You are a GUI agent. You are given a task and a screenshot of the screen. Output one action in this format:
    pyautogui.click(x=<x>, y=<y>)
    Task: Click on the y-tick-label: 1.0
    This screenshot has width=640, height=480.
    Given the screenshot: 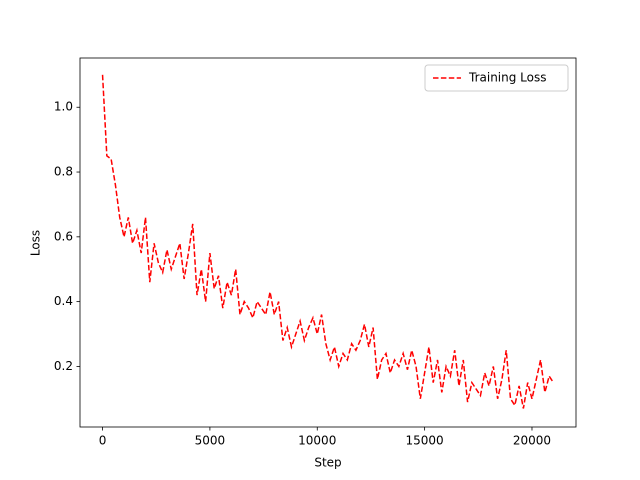 What is the action you would take?
    pyautogui.click(x=63, y=107)
    